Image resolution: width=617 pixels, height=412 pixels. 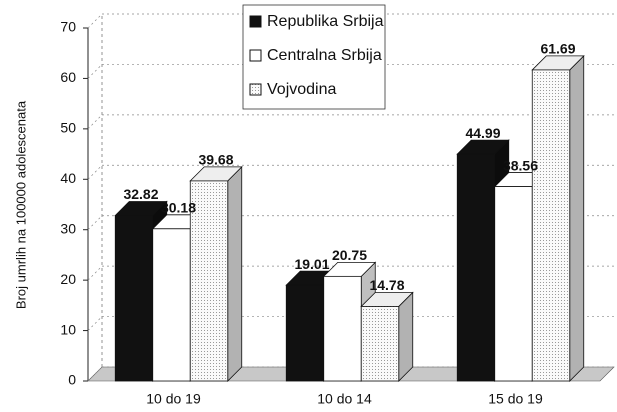 What do you see at coordinates (325, 21) in the screenshot?
I see `legend-label: Republika Srbija` at bounding box center [325, 21].